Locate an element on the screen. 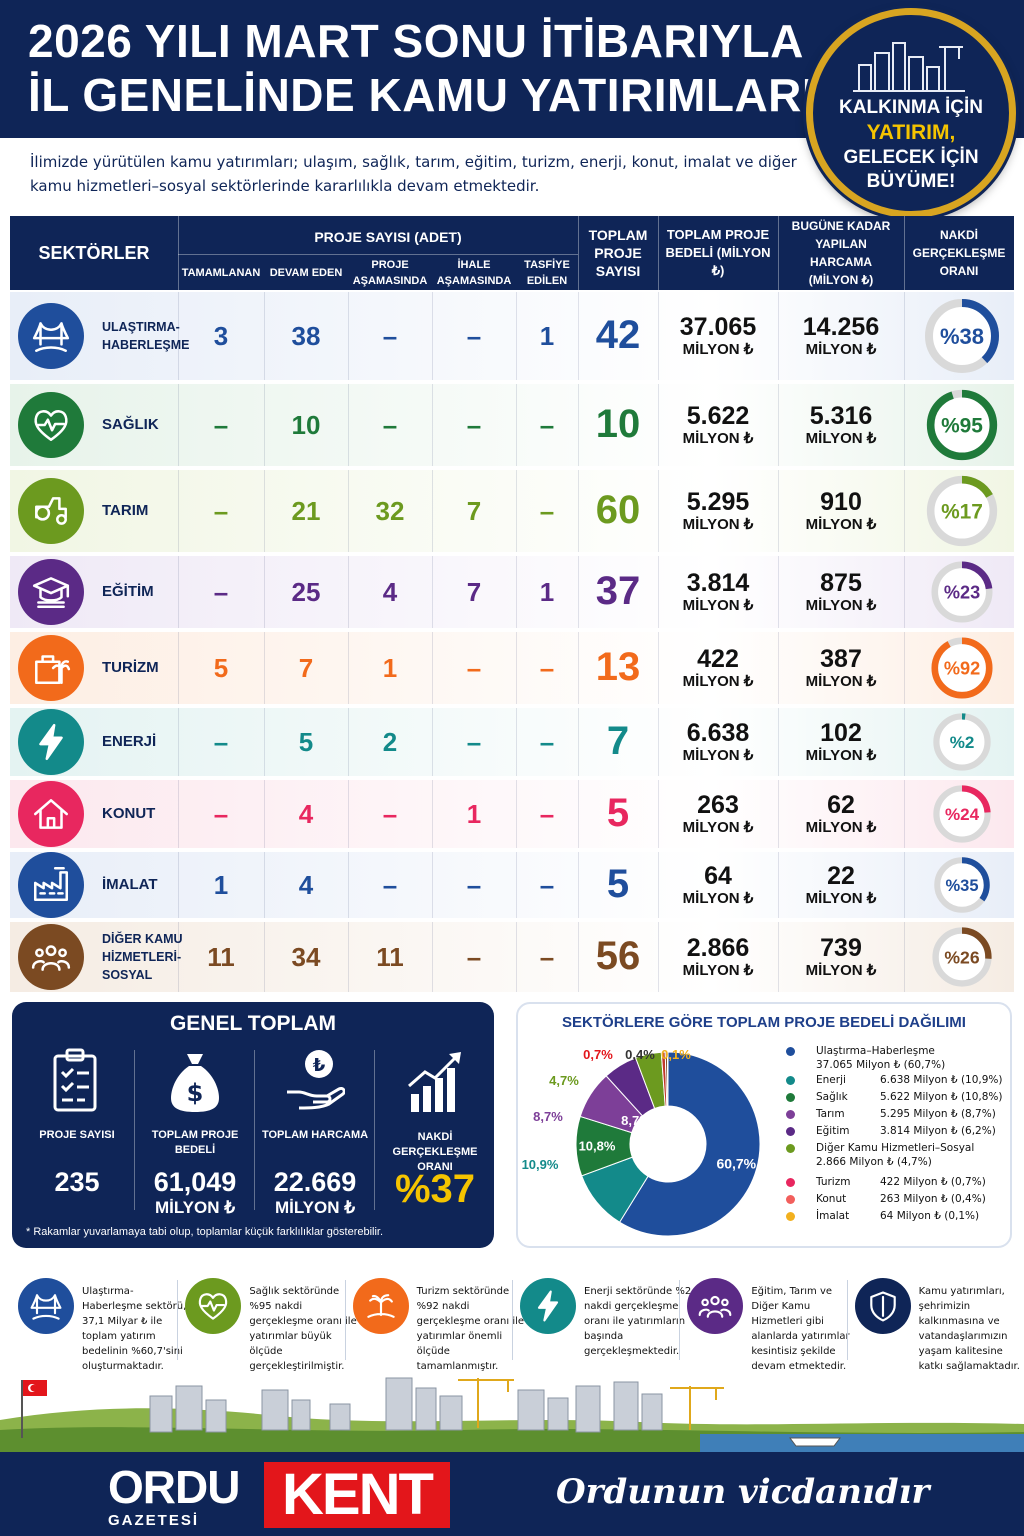 This screenshot has height=1536, width=1024. col-project-count: PROJE SAYISI (ADET) is located at coordinates (388, 237).